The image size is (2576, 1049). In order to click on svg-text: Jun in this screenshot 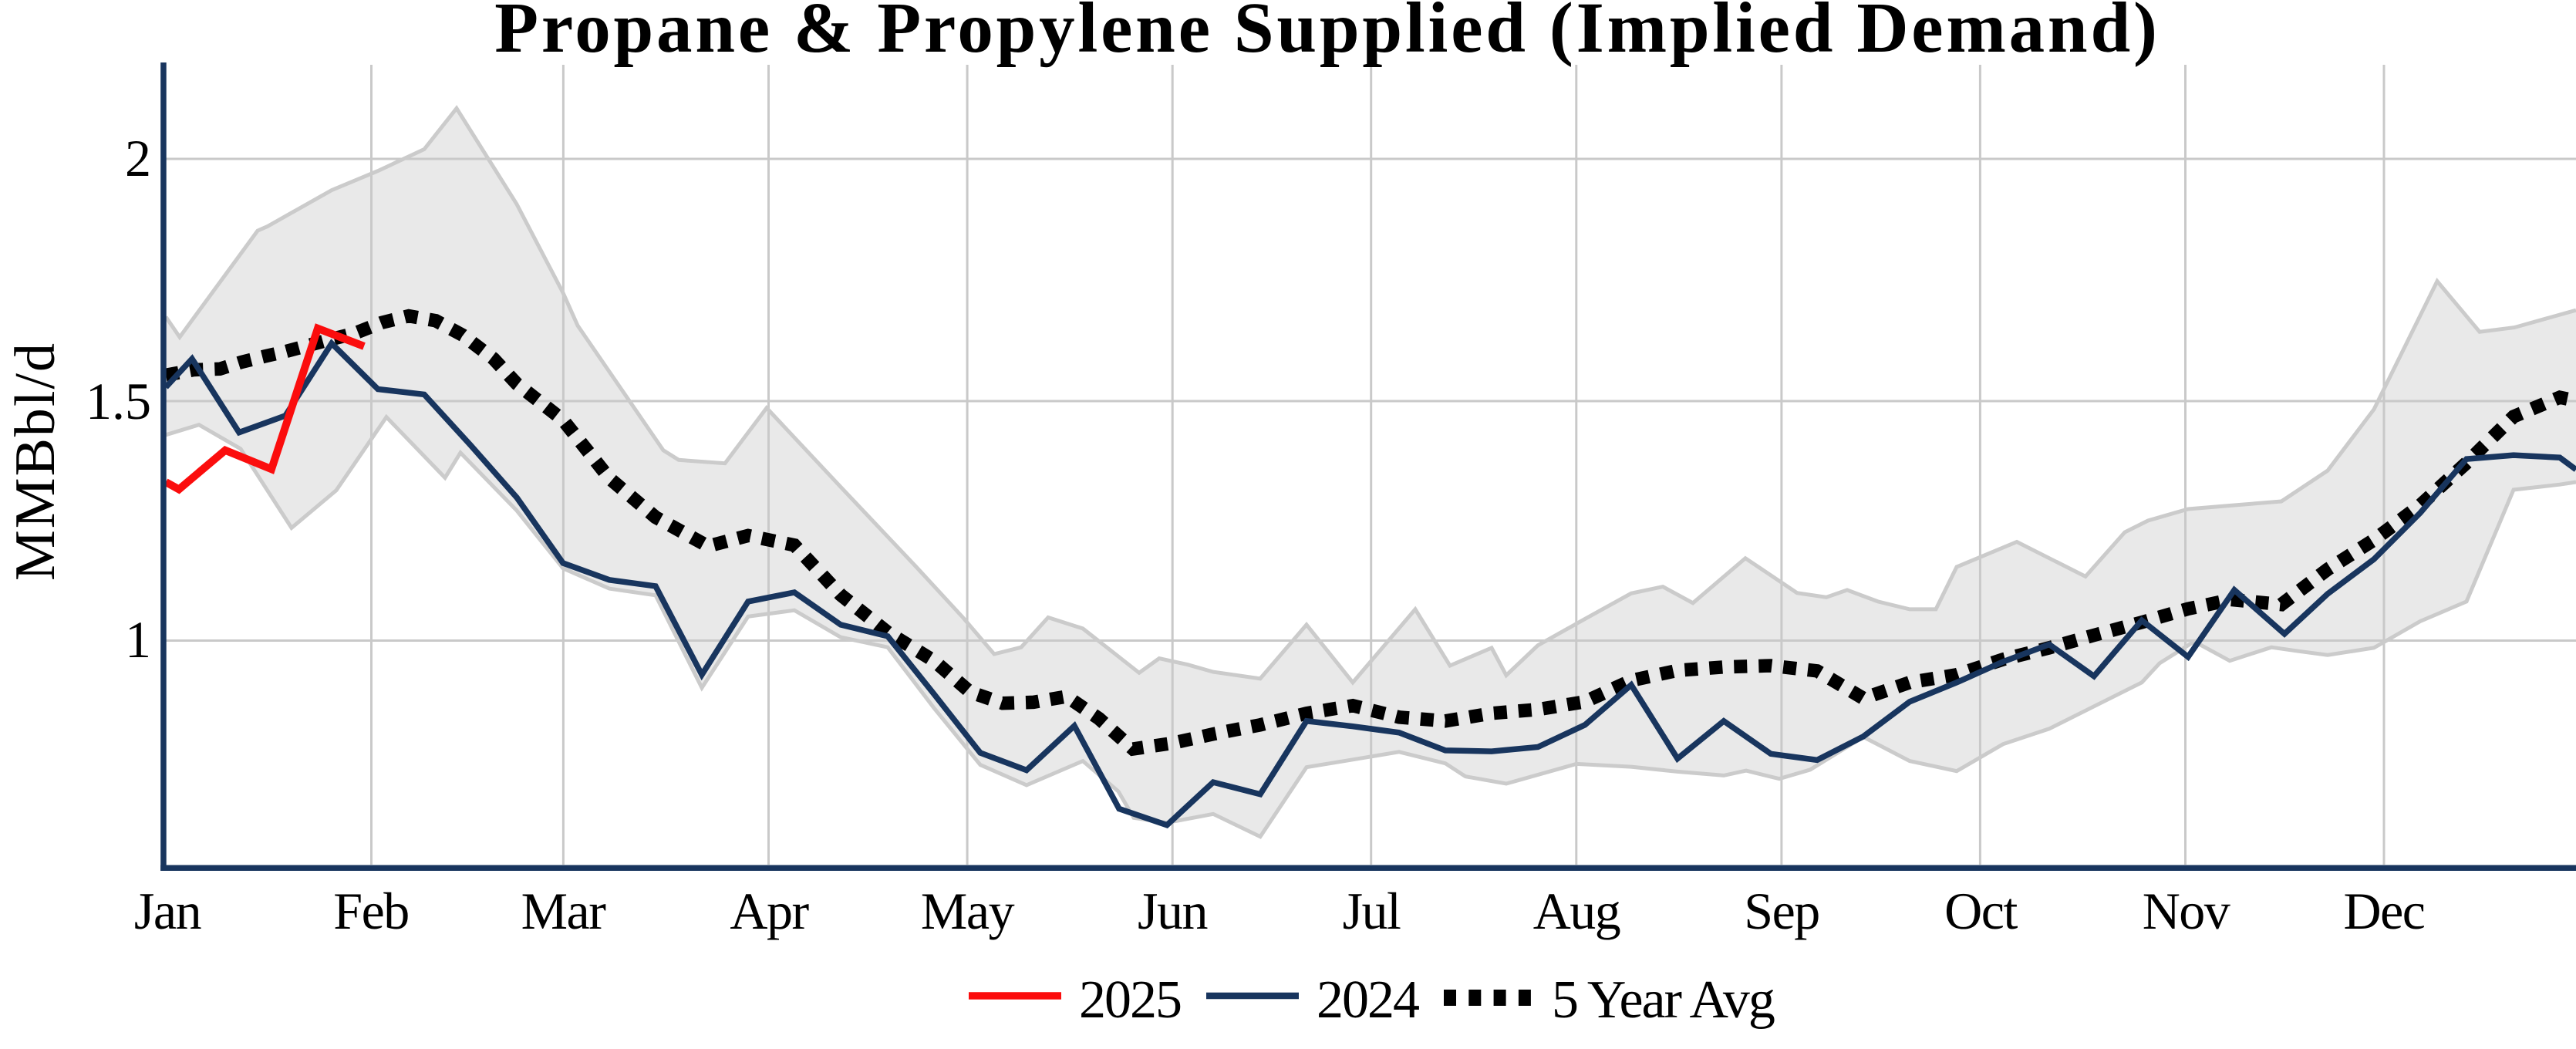, I will do `click(1172, 911)`.